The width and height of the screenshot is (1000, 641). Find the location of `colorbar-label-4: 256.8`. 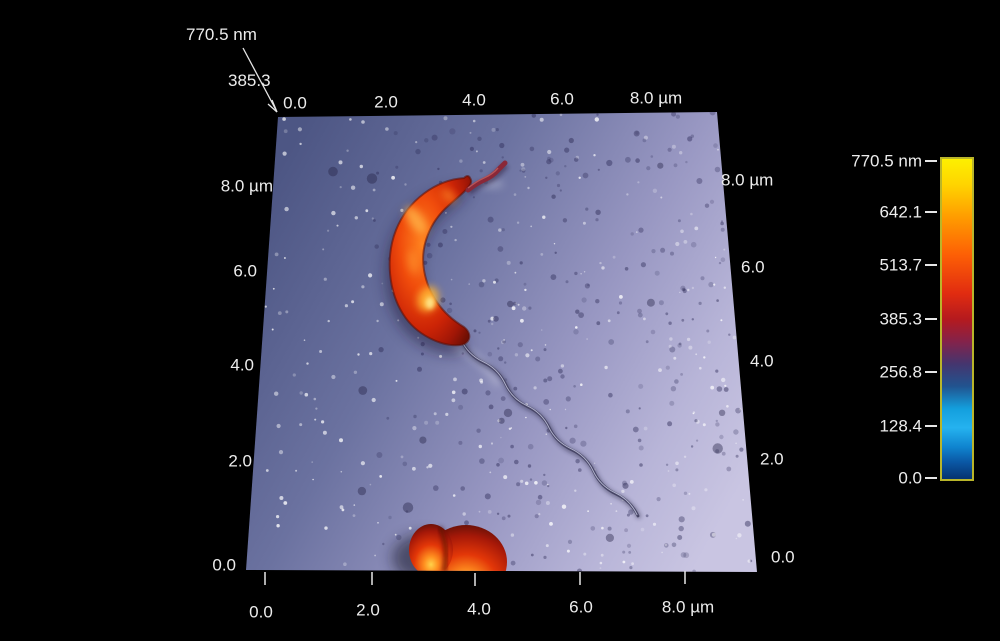

colorbar-label-4: 256.8 is located at coordinates (900, 372).